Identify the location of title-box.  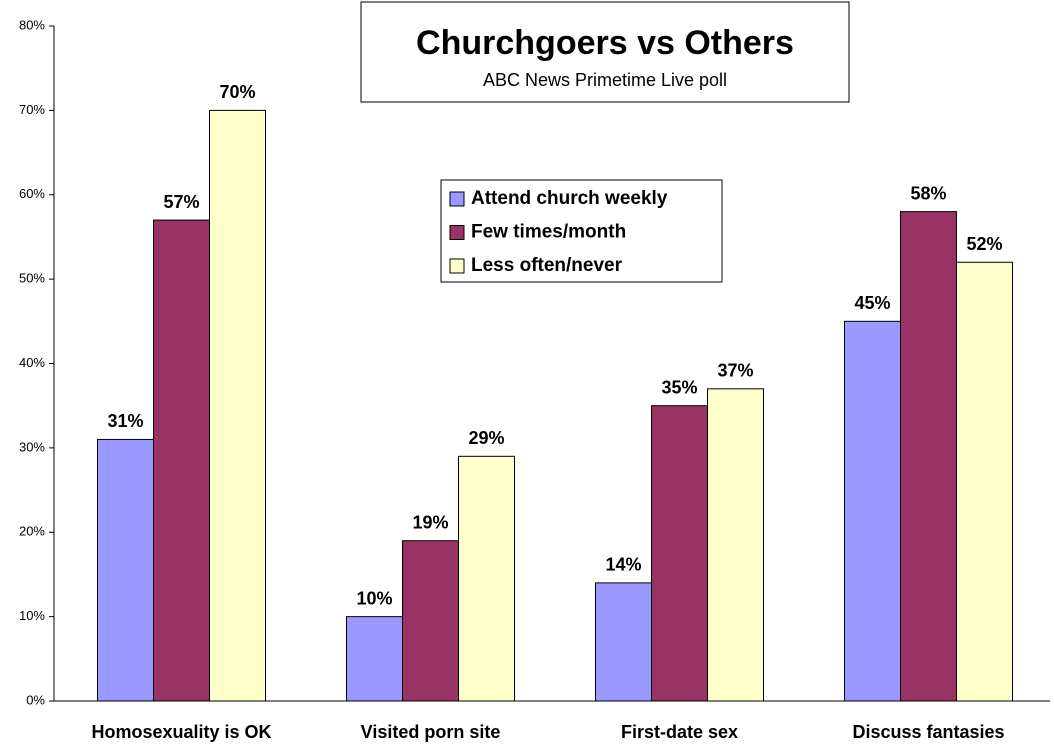
(605, 52).